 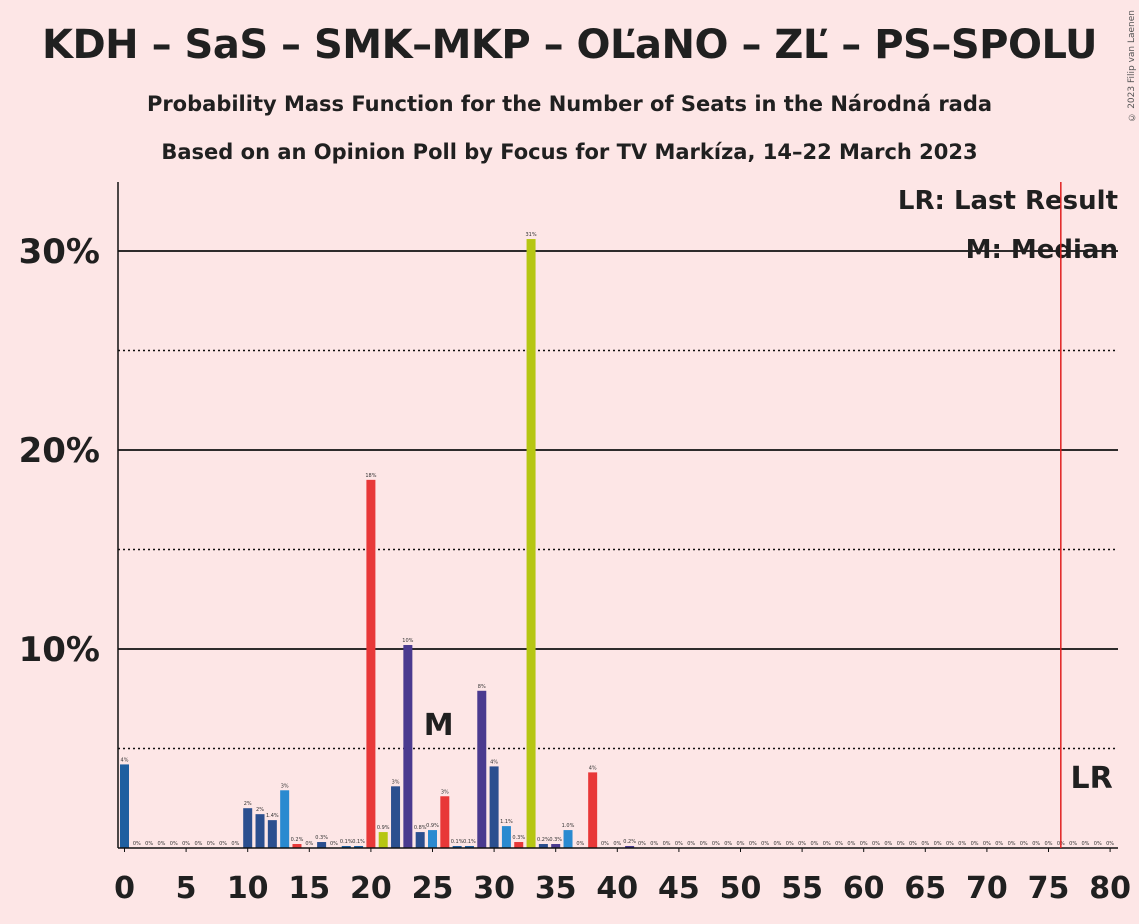 I want to click on x-tick-70: 70, so click(x=987, y=888).